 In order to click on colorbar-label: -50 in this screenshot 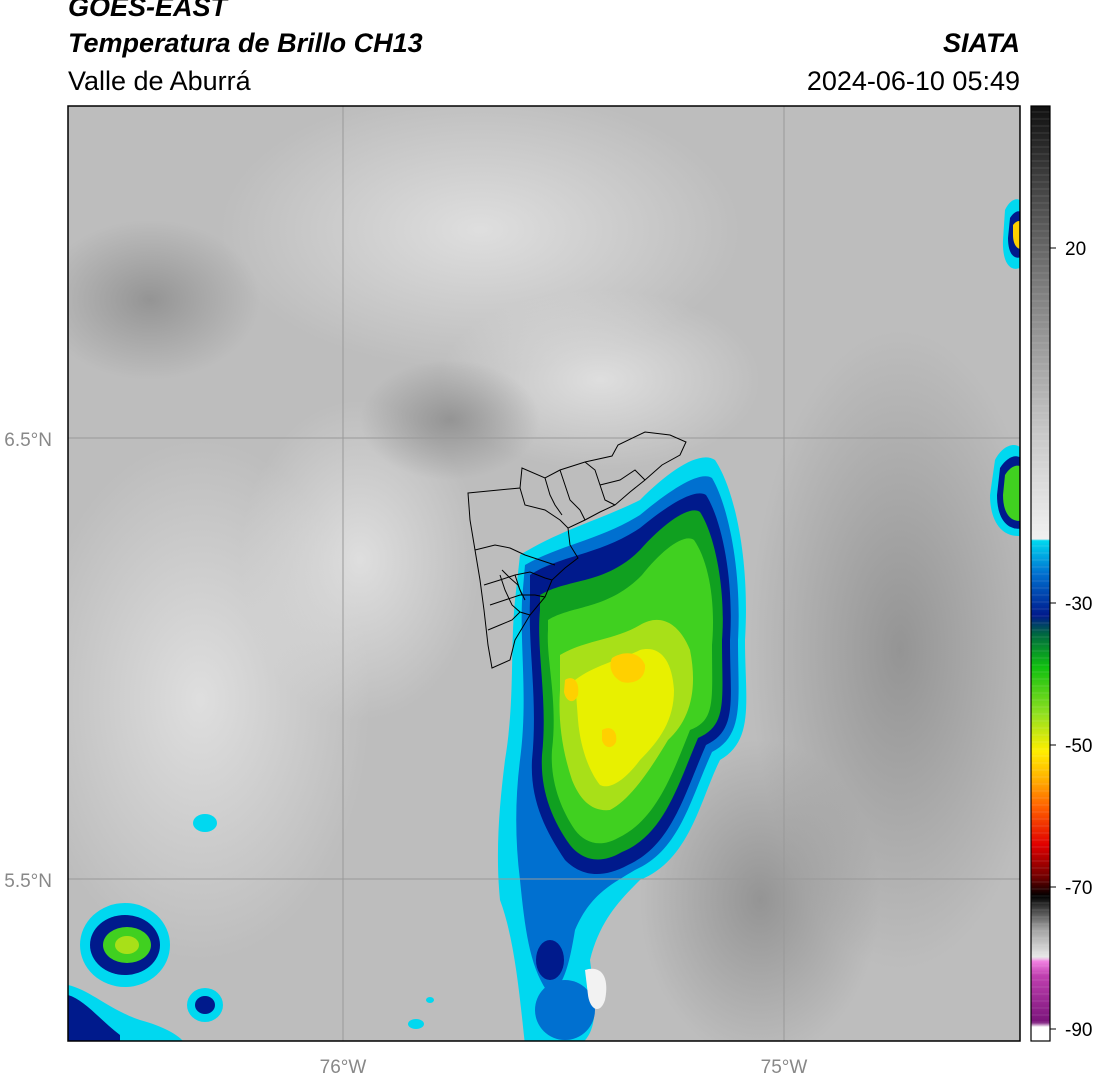, I will do `click(1078, 746)`.